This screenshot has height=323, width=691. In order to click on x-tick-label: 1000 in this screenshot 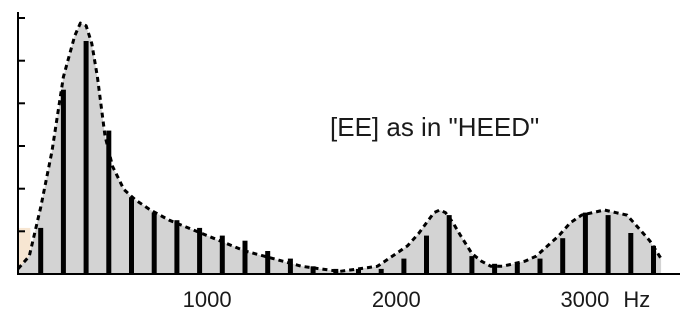, I will do `click(207, 299)`.